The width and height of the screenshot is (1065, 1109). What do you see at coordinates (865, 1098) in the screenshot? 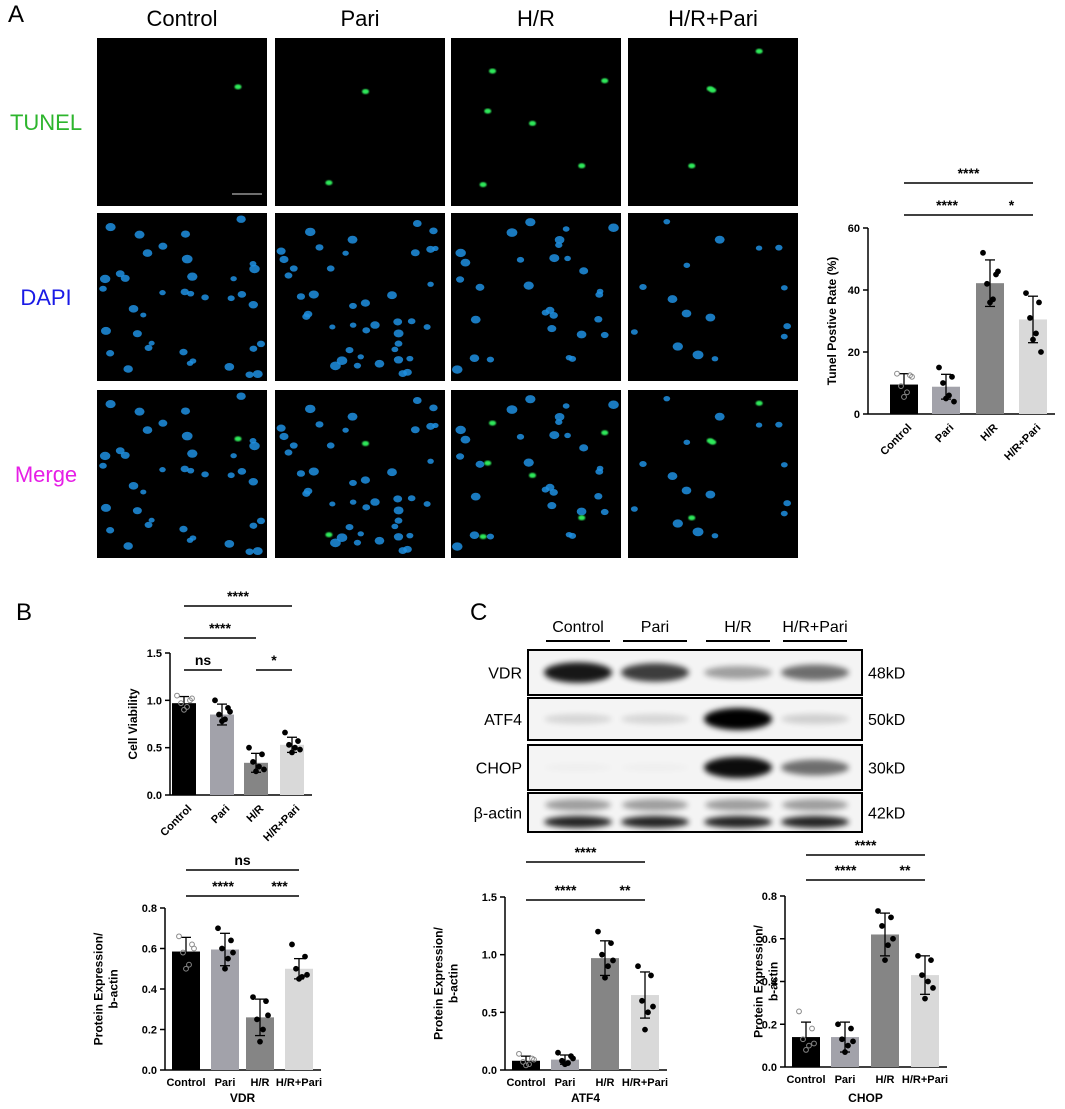
I see `x-axis-label: CHOP` at bounding box center [865, 1098].